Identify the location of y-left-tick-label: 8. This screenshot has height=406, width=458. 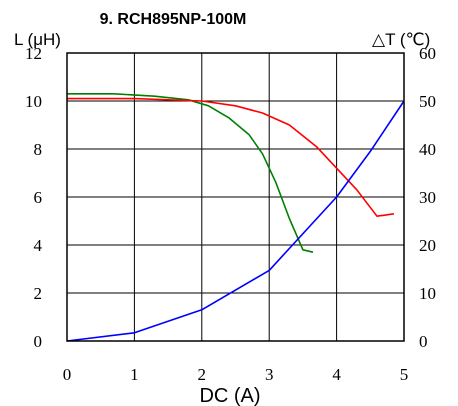
(38, 149).